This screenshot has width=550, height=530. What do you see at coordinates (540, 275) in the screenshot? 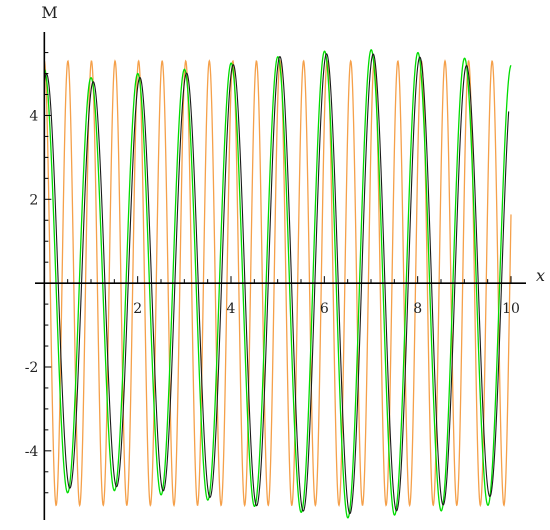
I see `x-axis-label: x` at bounding box center [540, 275].